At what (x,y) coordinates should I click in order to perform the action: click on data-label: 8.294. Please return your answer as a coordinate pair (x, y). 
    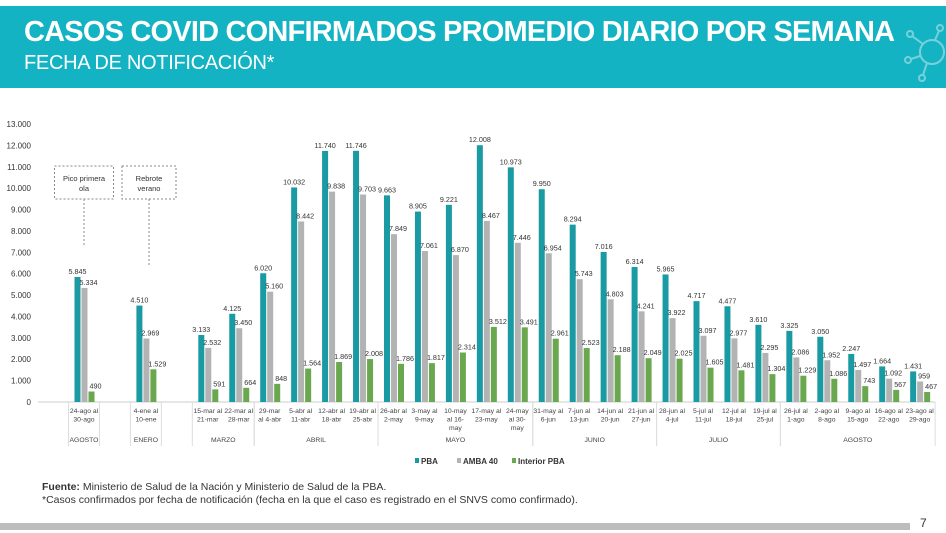
    Looking at the image, I should click on (573, 219).